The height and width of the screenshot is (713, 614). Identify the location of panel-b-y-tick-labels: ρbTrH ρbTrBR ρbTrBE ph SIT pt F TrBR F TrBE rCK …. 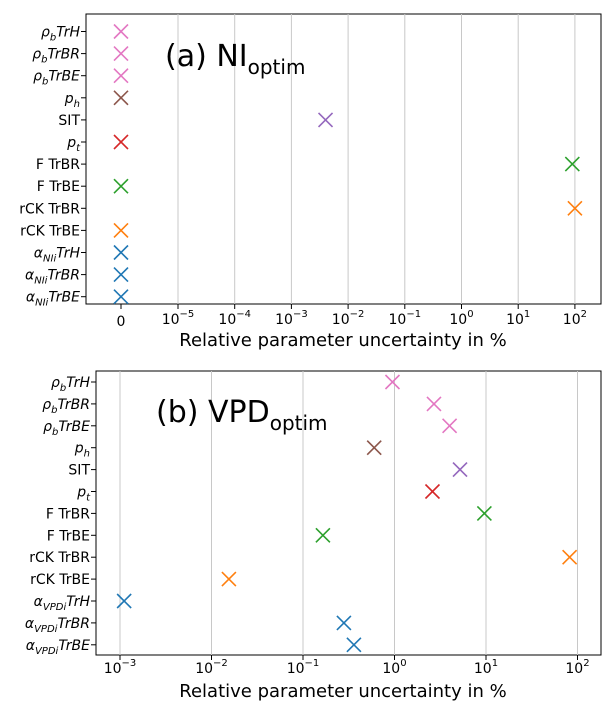
(60, 516).